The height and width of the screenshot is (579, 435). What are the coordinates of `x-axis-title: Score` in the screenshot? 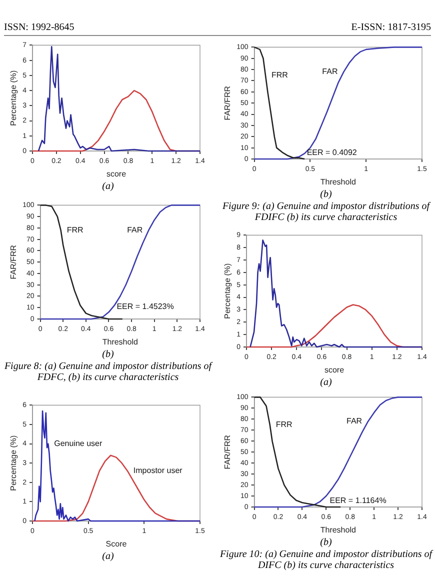 It's located at (117, 543).